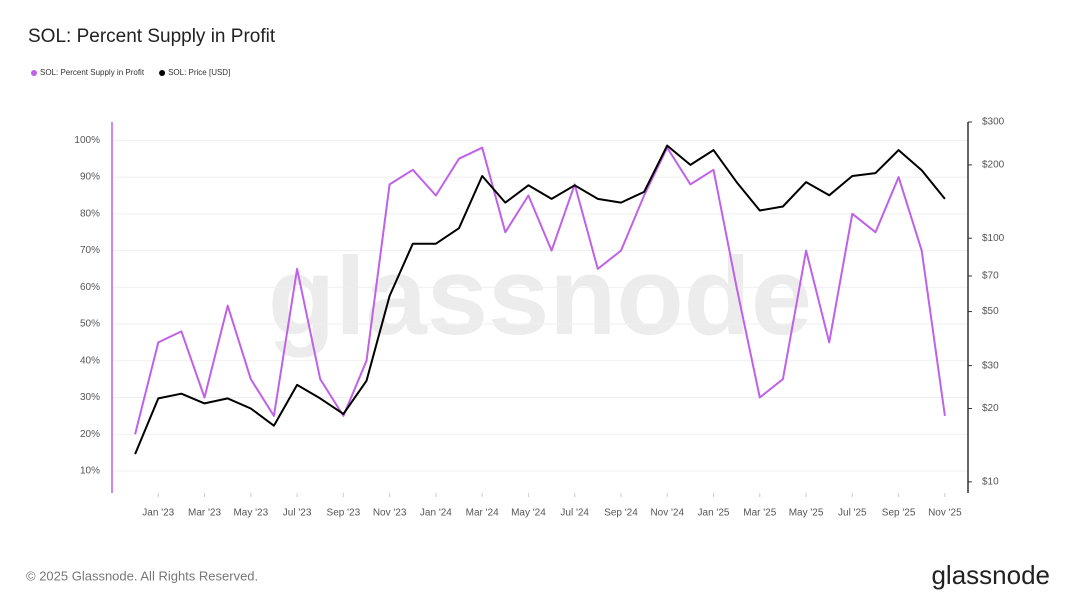 The image size is (1080, 608). I want to click on chart-title: SOL: Percent Supply in Profit, so click(152, 36).